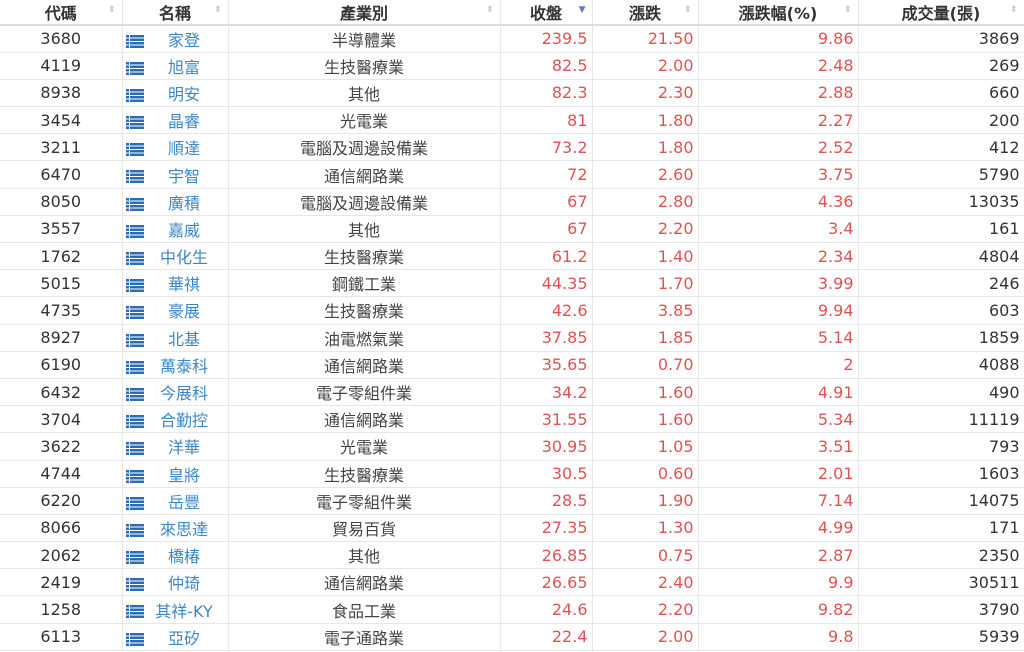 The height and width of the screenshot is (652, 1024). What do you see at coordinates (364, 283) in the screenshot?
I see `cell-industry: 鋼鐵工業` at bounding box center [364, 283].